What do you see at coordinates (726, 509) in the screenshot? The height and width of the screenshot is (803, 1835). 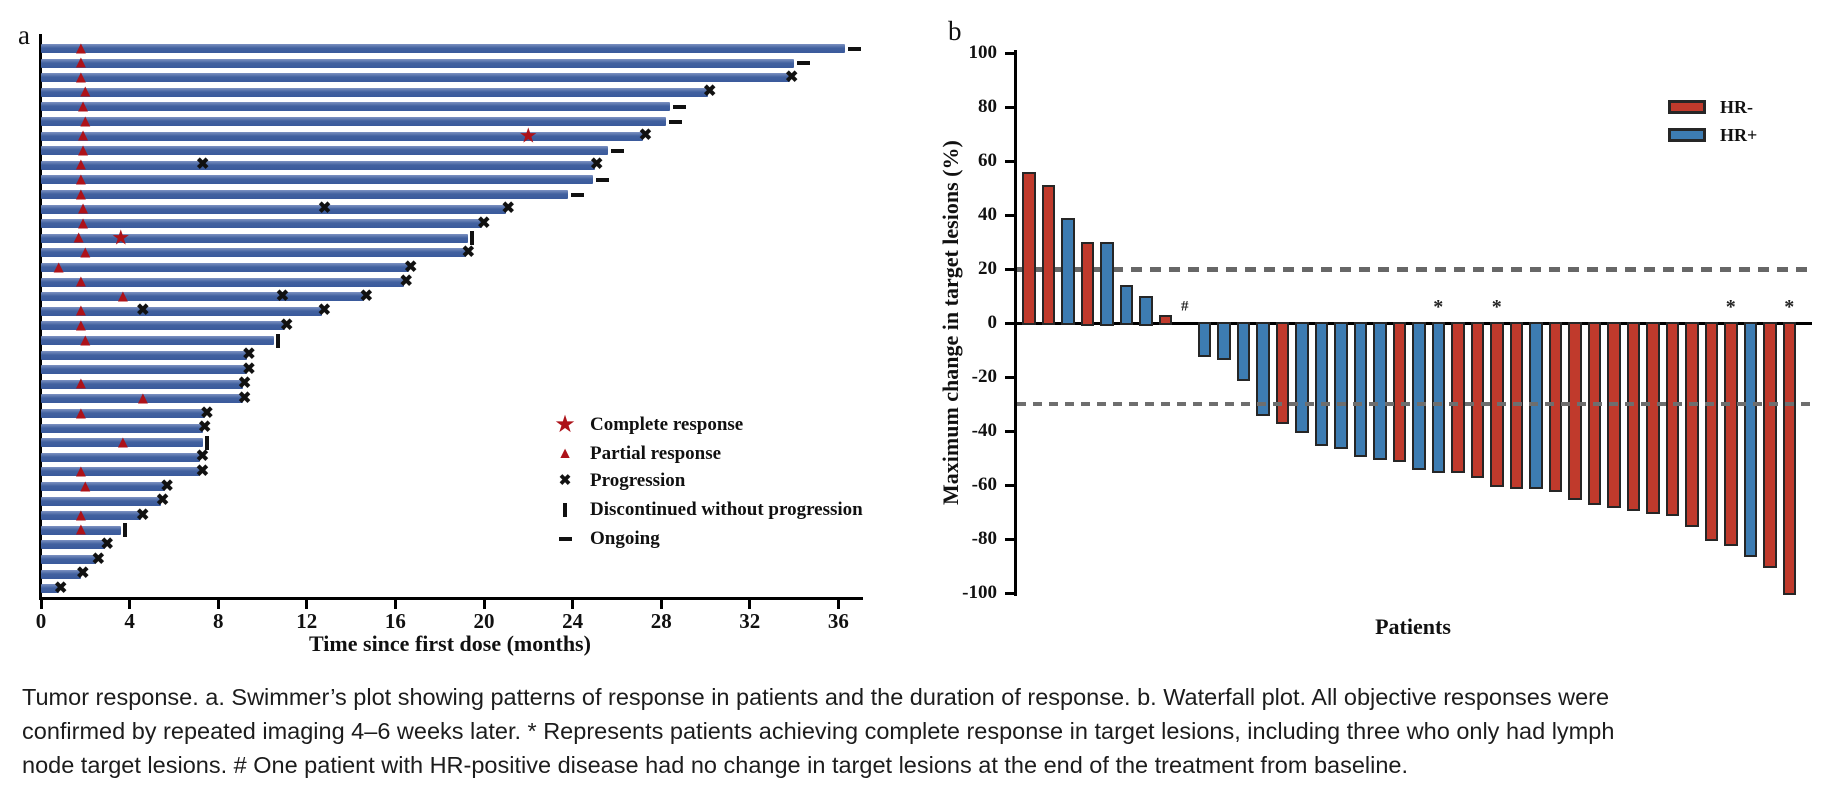 I see `legend-label: Discontinued without progression` at bounding box center [726, 509].